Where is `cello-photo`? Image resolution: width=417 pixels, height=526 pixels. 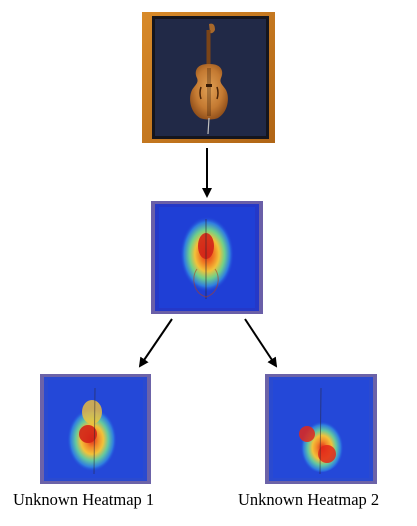
cello-photo is located at coordinates (208, 77).